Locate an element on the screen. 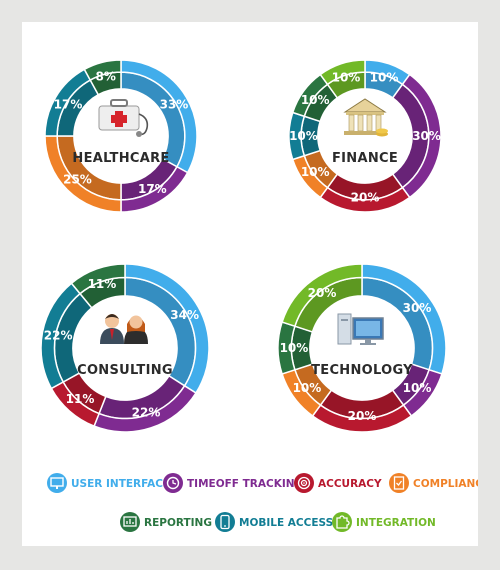 This screenshot has height=570, width=500. slice-consulting-accuracy is located at coordinates (78, 400).